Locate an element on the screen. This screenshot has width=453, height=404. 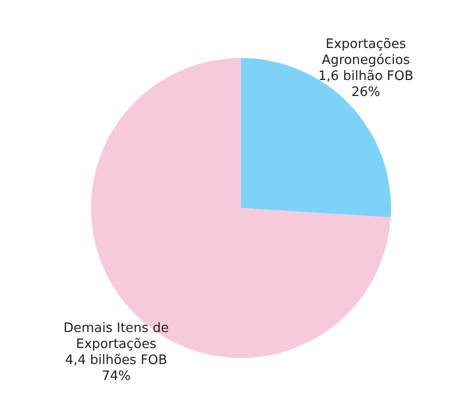
slice-label: Exportações Agronegócios is located at coordinates (366, 52).